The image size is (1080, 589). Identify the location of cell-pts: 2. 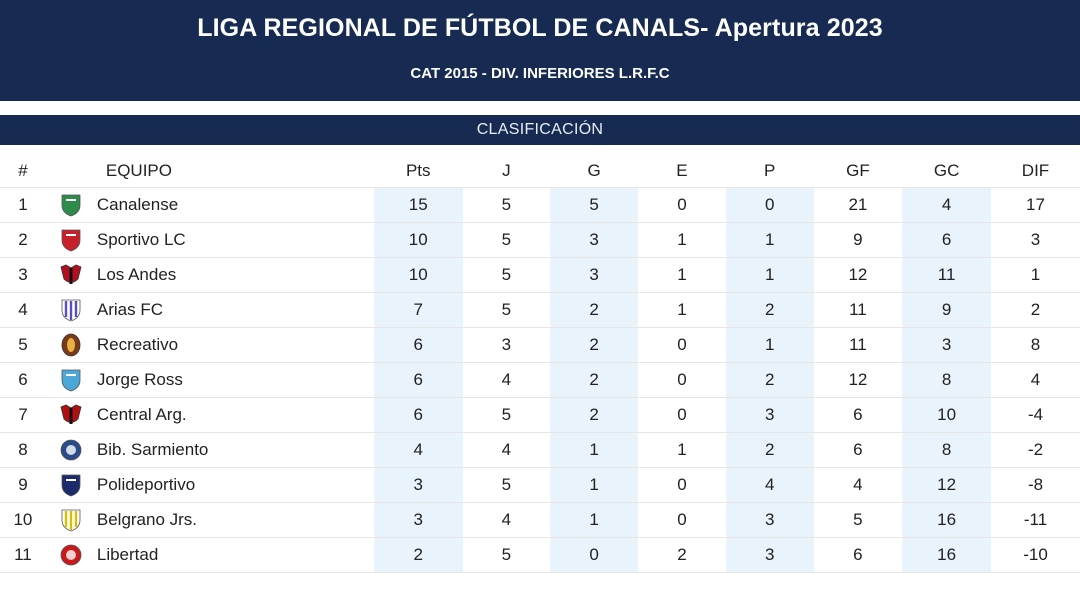
(418, 555).